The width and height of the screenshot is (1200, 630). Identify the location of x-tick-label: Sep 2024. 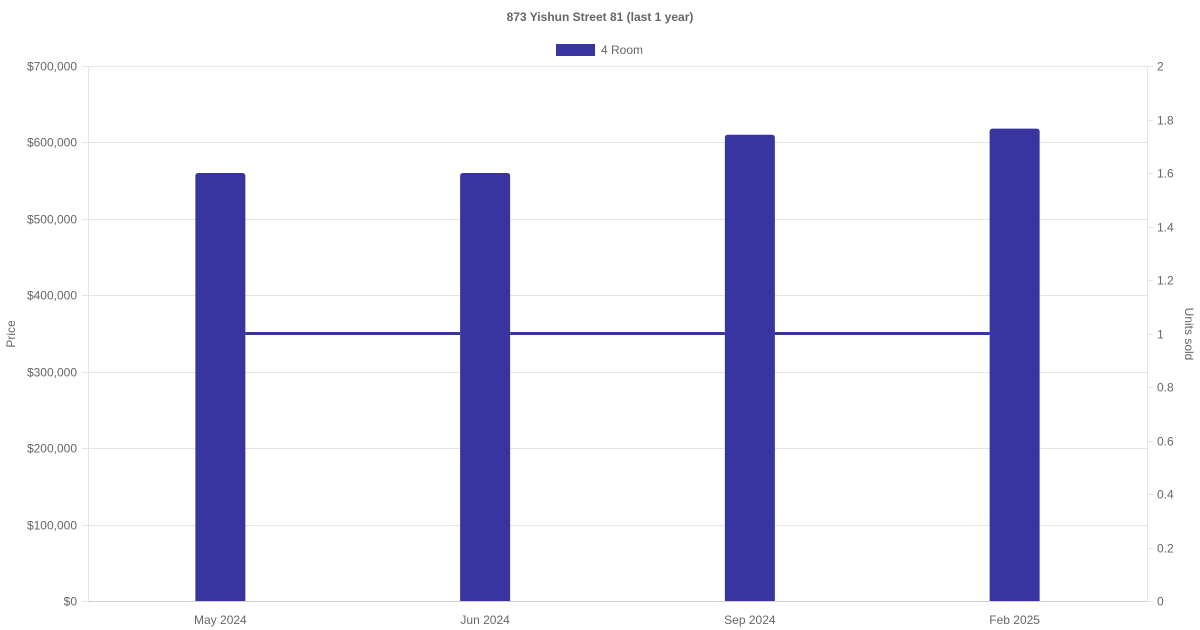
(750, 620).